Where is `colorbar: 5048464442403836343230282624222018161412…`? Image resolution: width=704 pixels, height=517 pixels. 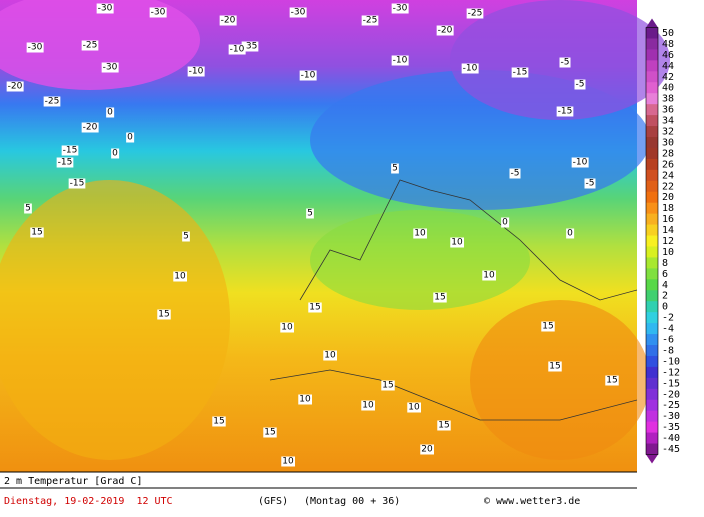 colorbar: 5048464442403836343230282624222018161412… is located at coordinates (662, 241).